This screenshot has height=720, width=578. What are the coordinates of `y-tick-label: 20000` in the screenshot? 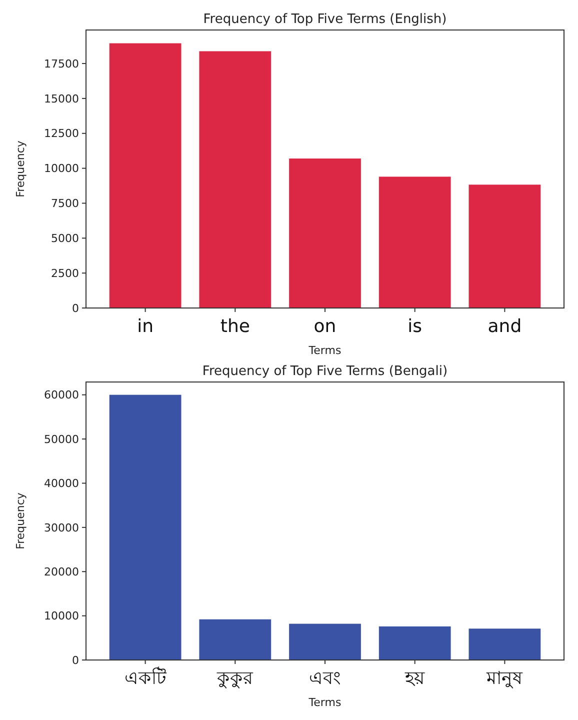 It's located at (61, 571).